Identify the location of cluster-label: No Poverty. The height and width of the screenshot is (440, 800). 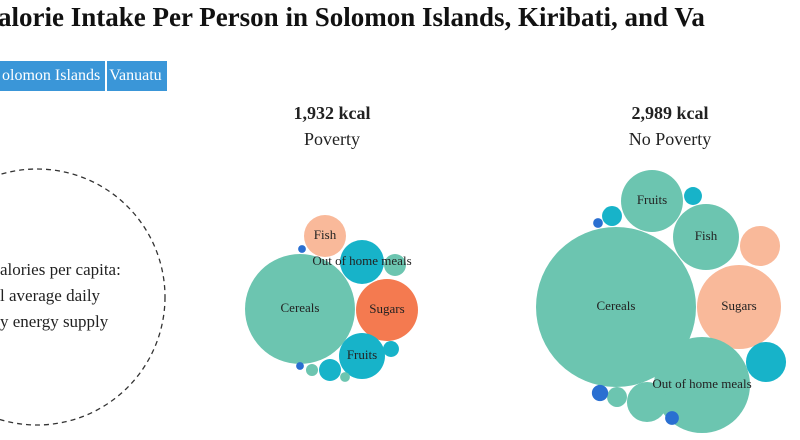
(670, 139).